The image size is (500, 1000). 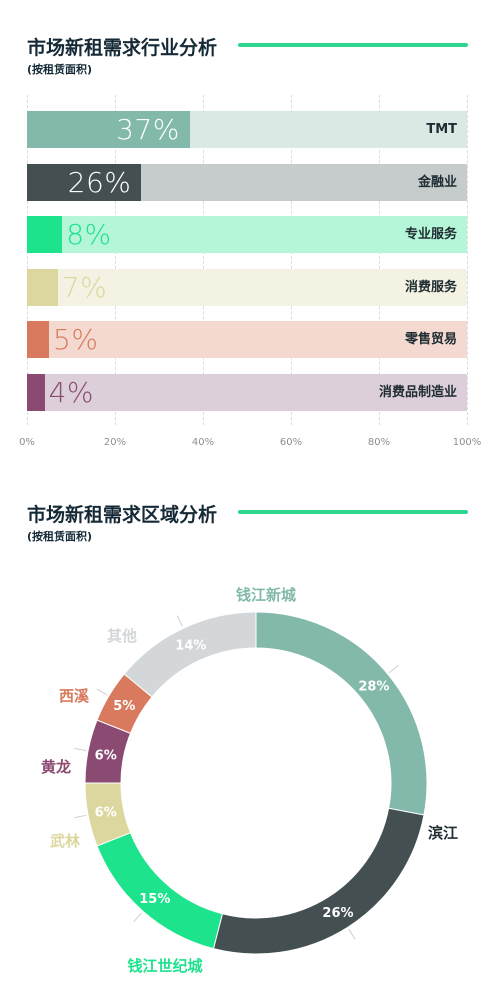 I want to click on x-tick-label: 80%, so click(x=379, y=442).